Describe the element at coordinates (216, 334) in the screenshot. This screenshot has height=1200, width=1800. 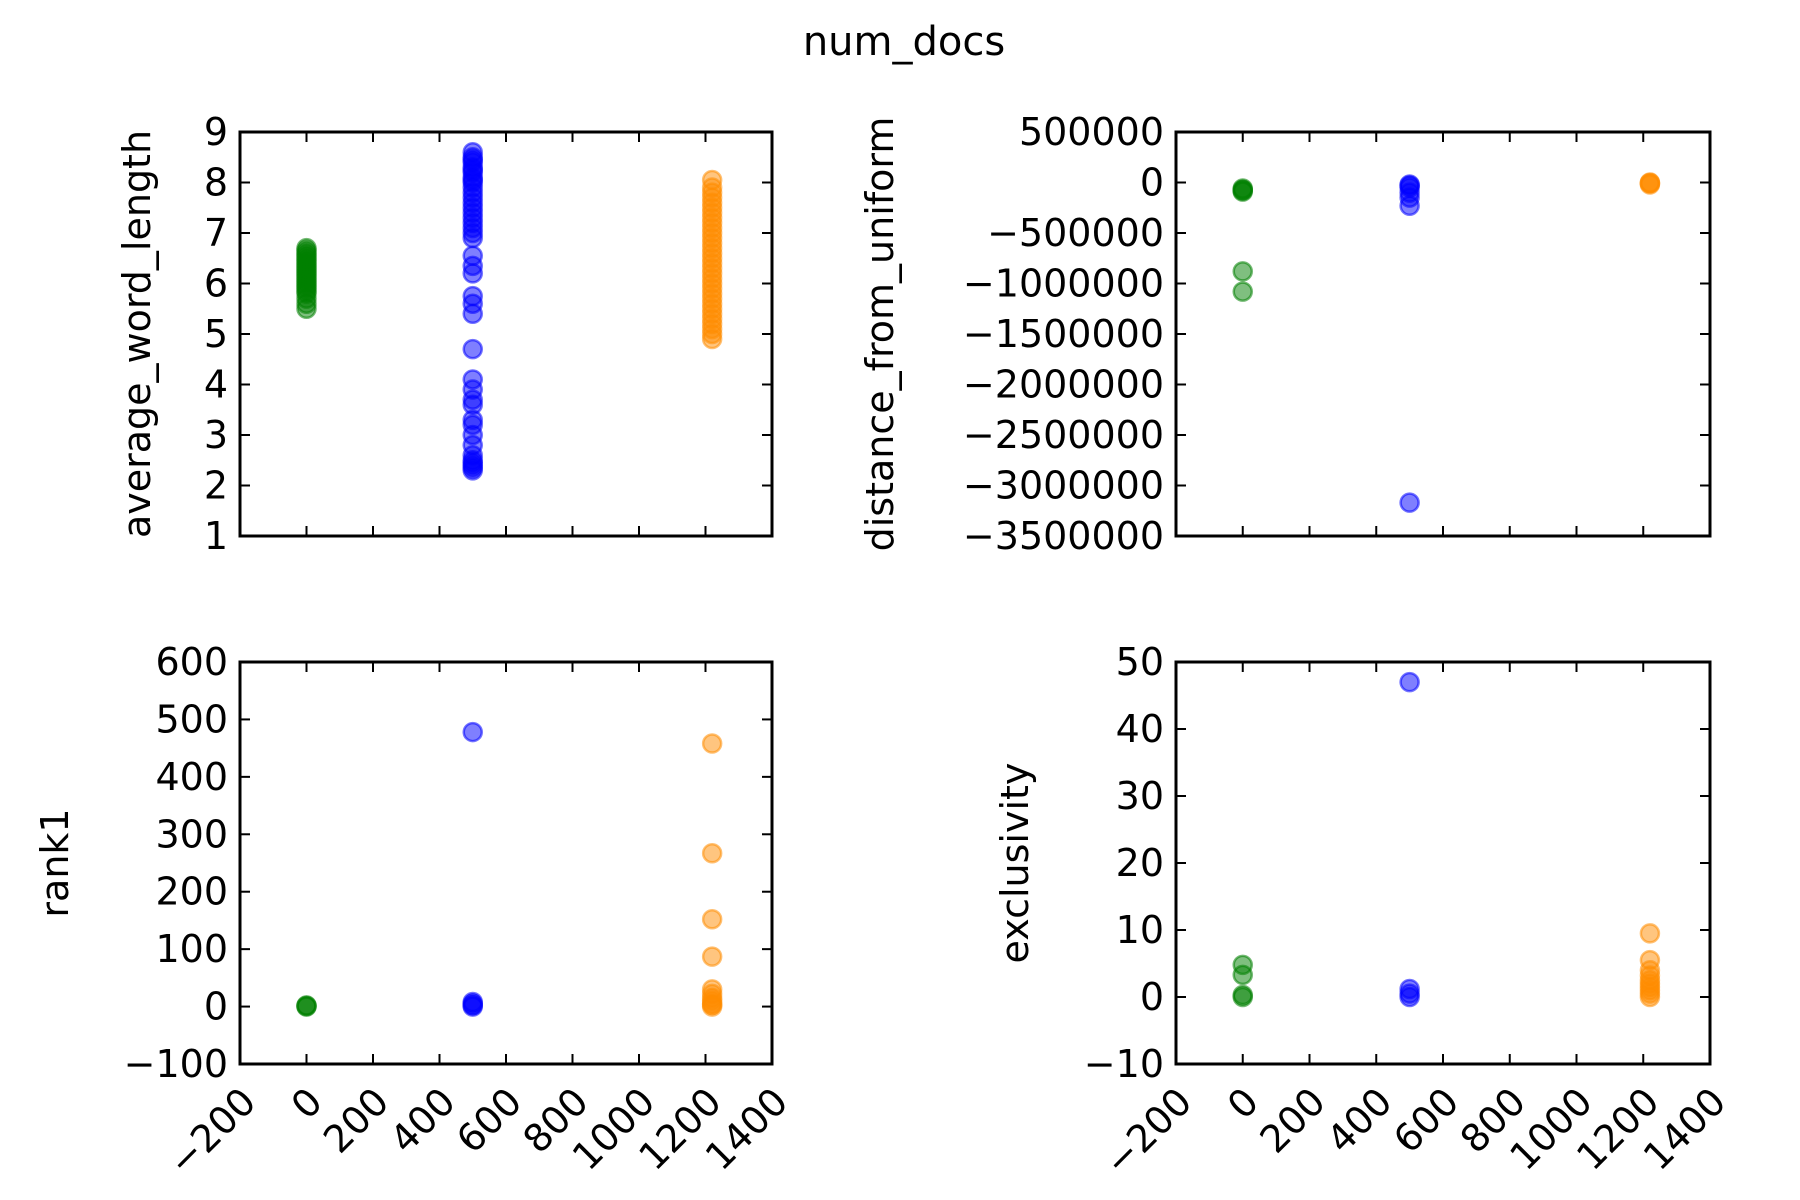
I see `y-tick-label: 5` at that location.